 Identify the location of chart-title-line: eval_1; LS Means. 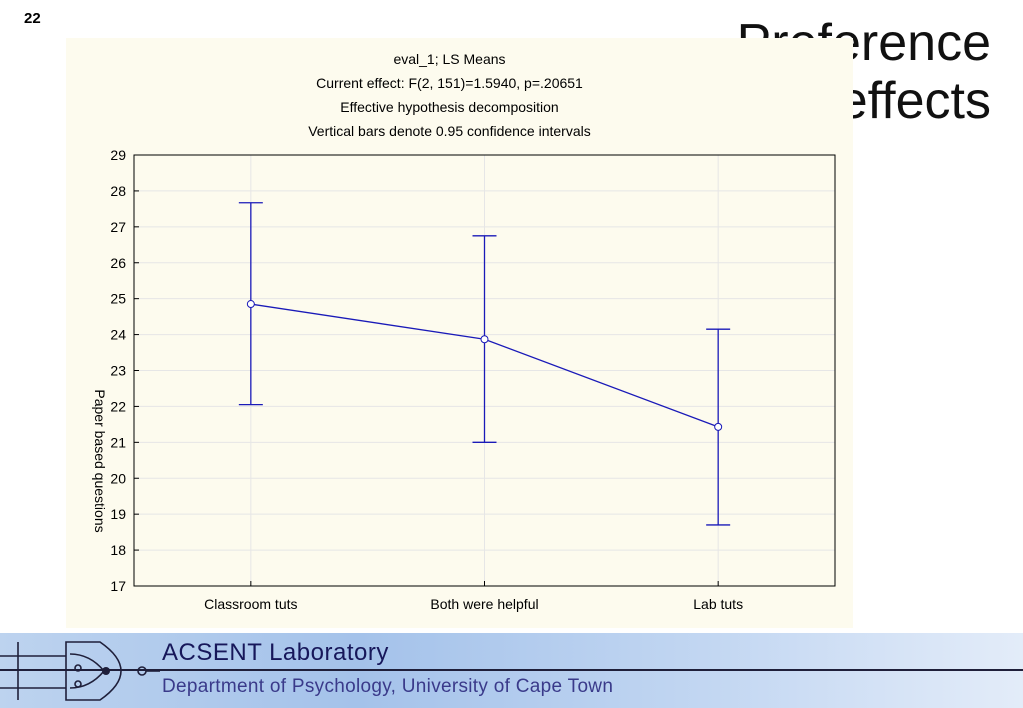
(449, 59).